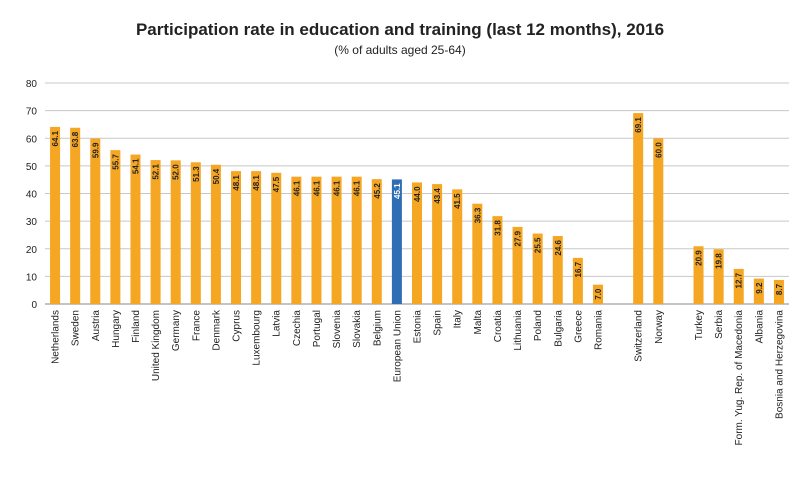  What do you see at coordinates (518, 238) in the screenshot?
I see `value-label: 27.9` at bounding box center [518, 238].